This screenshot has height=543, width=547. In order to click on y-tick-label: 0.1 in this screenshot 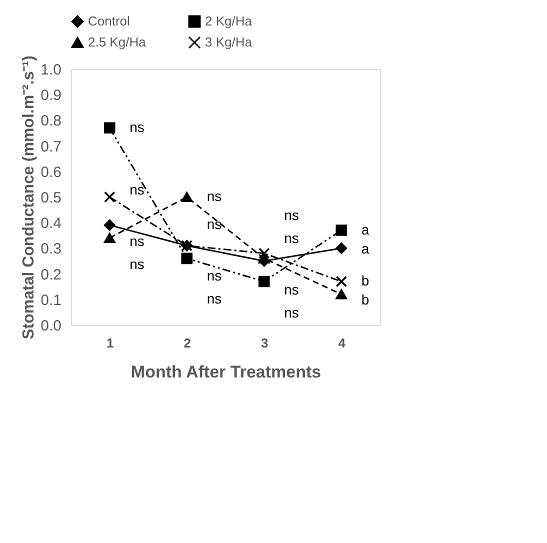, I will do `click(51, 300)`.